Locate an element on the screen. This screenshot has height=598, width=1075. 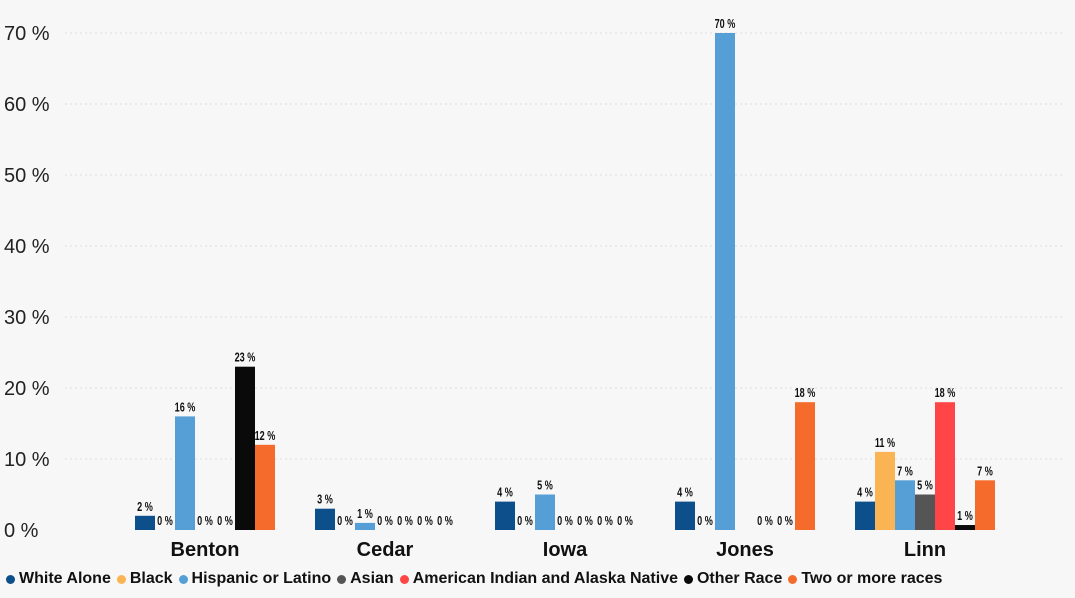
category-label: Linn is located at coordinates (925, 550).